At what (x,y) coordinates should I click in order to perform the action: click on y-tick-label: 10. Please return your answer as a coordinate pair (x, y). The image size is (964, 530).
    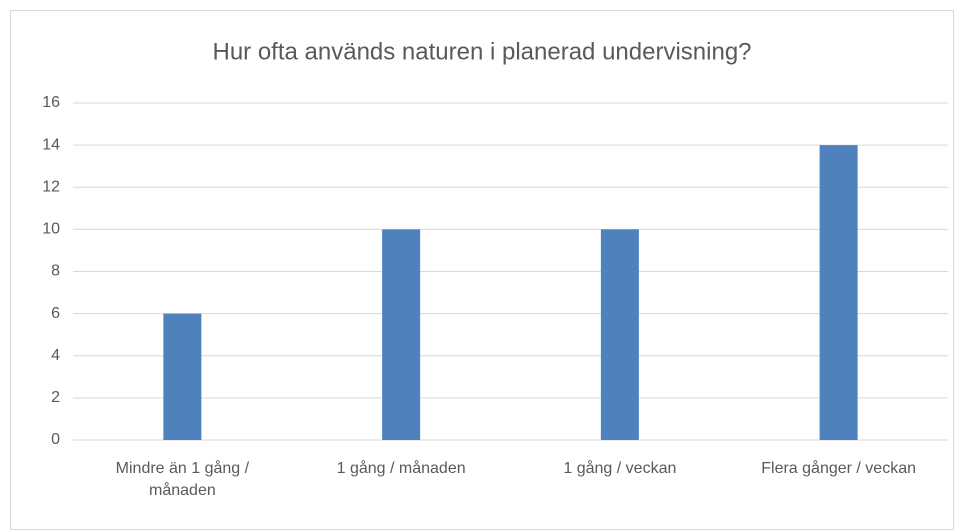
    Looking at the image, I should click on (51, 229).